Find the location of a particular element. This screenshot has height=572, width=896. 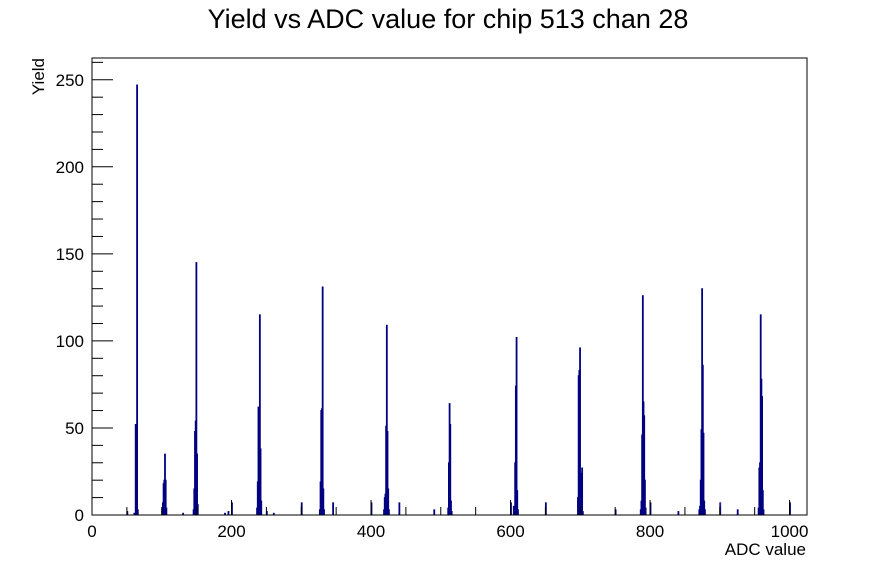

x-tick-label: 800 is located at coordinates (650, 531).